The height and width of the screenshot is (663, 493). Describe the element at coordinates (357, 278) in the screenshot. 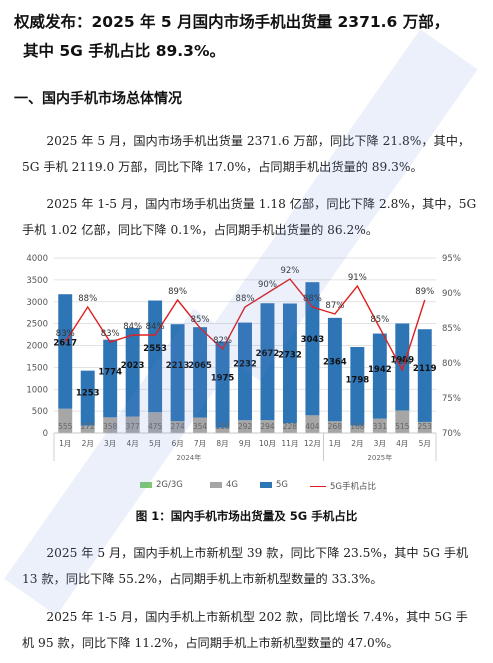

I see `ratio-label: 91%` at that location.